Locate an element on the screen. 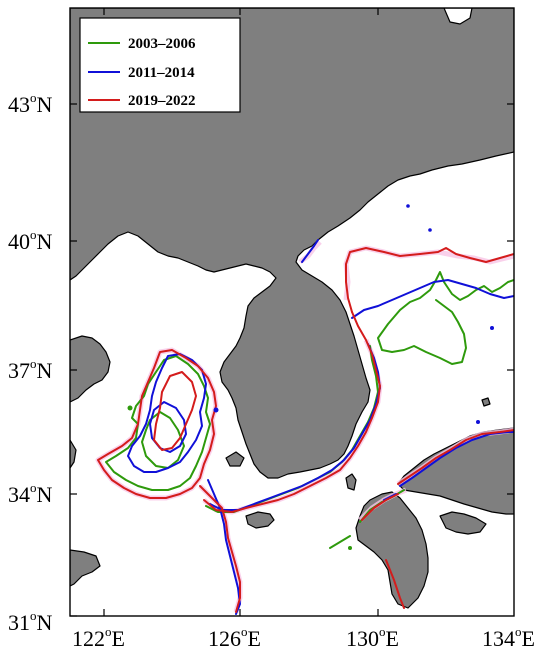  track-2019-2022-japan is located at coordinates (437, 519).